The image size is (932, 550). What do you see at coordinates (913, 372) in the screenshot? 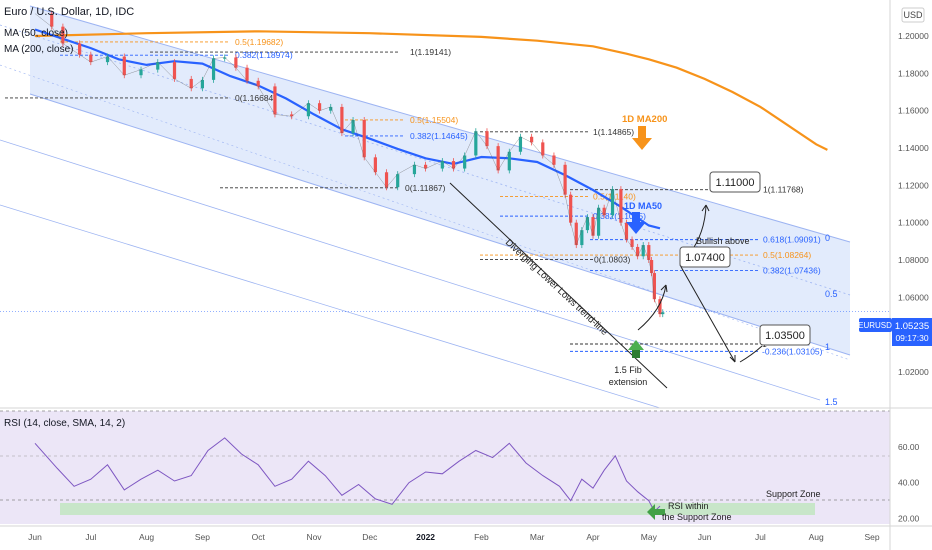
I see `price-axis-tick: 1.02000` at bounding box center [913, 372].